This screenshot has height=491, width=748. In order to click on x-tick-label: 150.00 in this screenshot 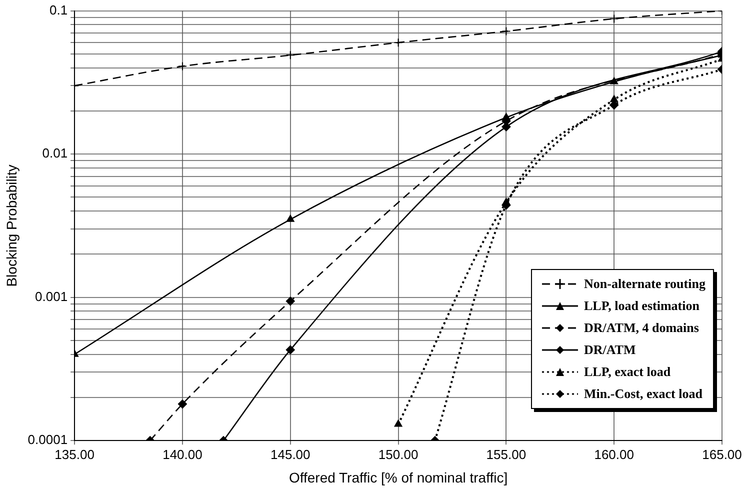, I will do `click(398, 454)`.